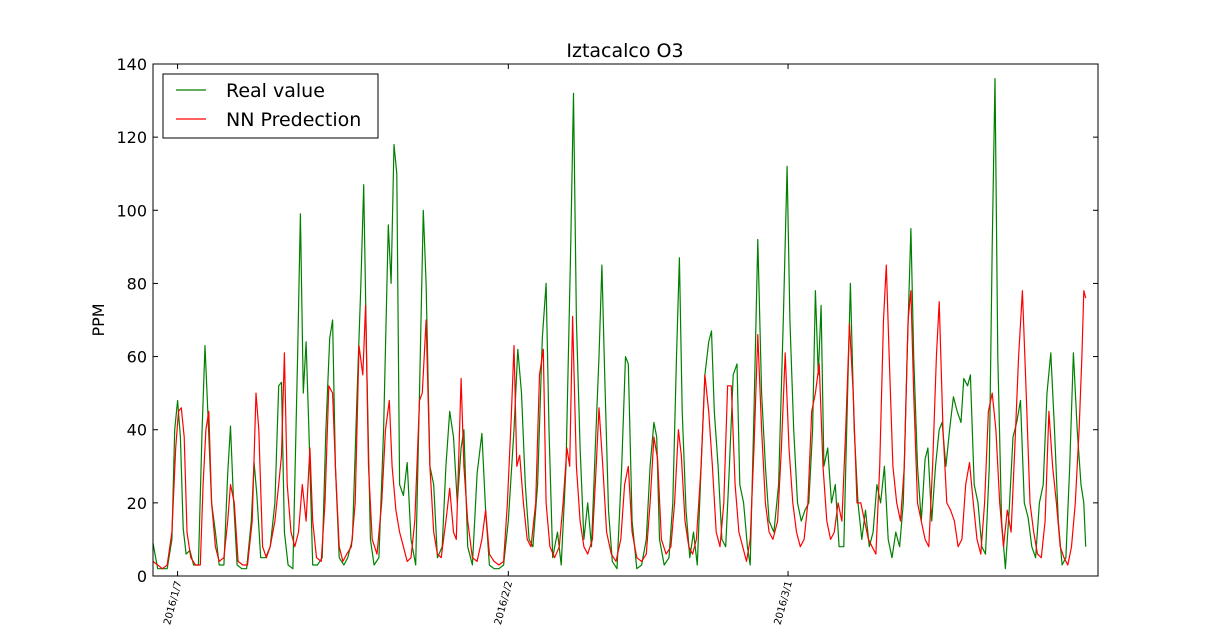  I want to click on y-tick-label: 80, so click(137, 283).